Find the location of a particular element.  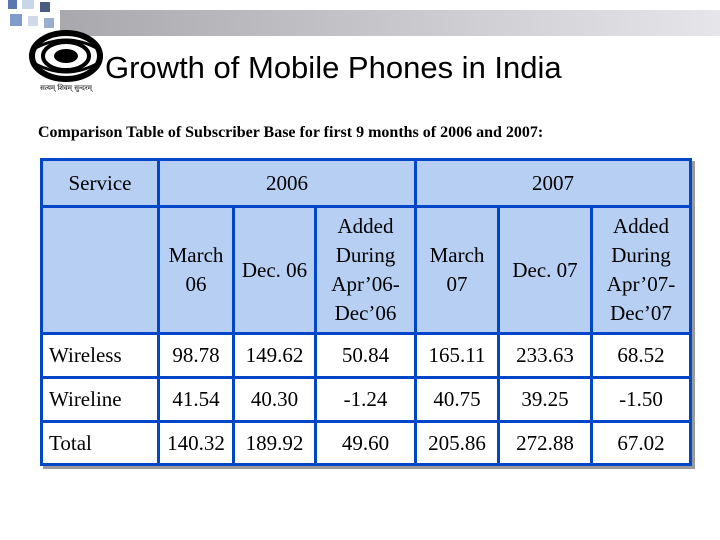

table-row-total-label: Total is located at coordinates (100, 443).